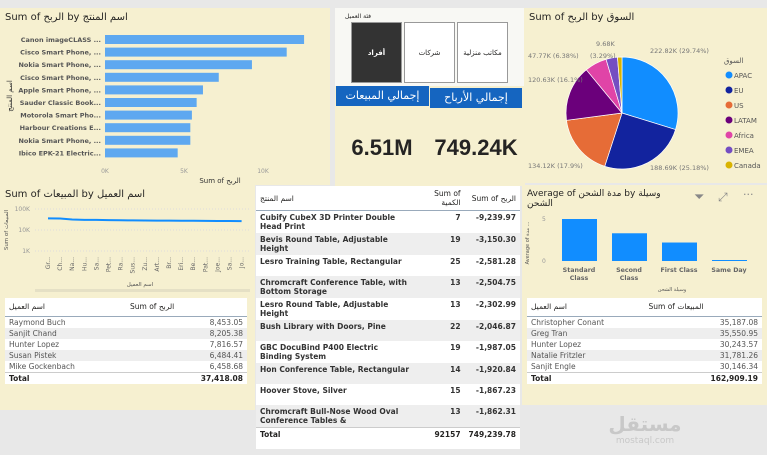 Image resolution: width=767 pixels, height=455 pixels. What do you see at coordinates (455, 261) in the screenshot?
I see `table-cell: 25` at bounding box center [455, 261].